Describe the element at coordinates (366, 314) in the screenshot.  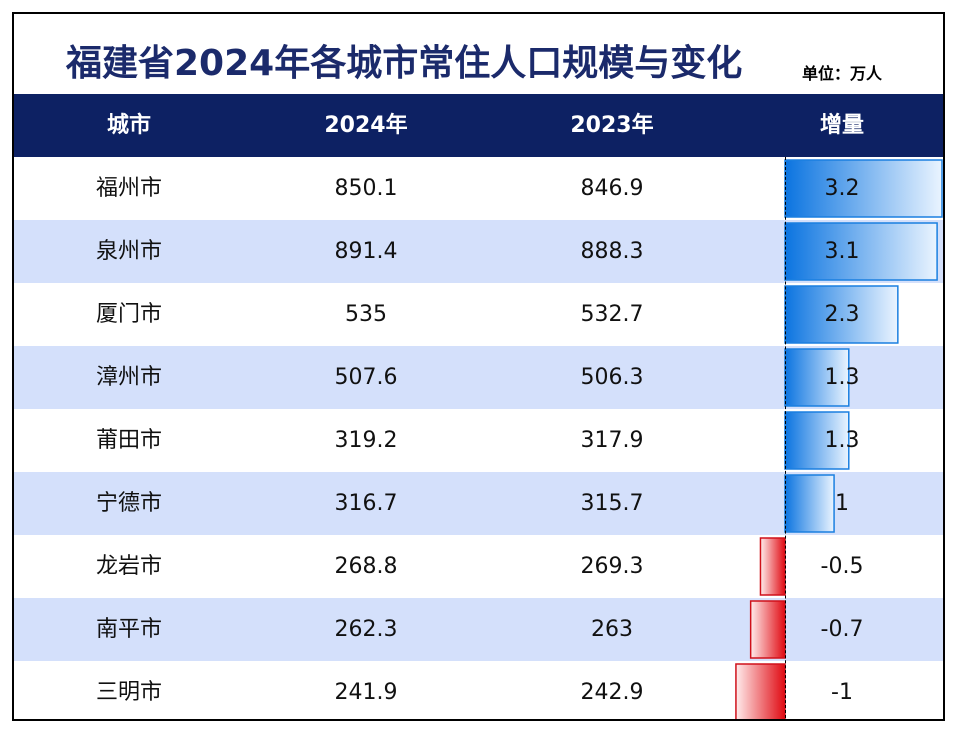
I see `cell-2024: 535` at that location.